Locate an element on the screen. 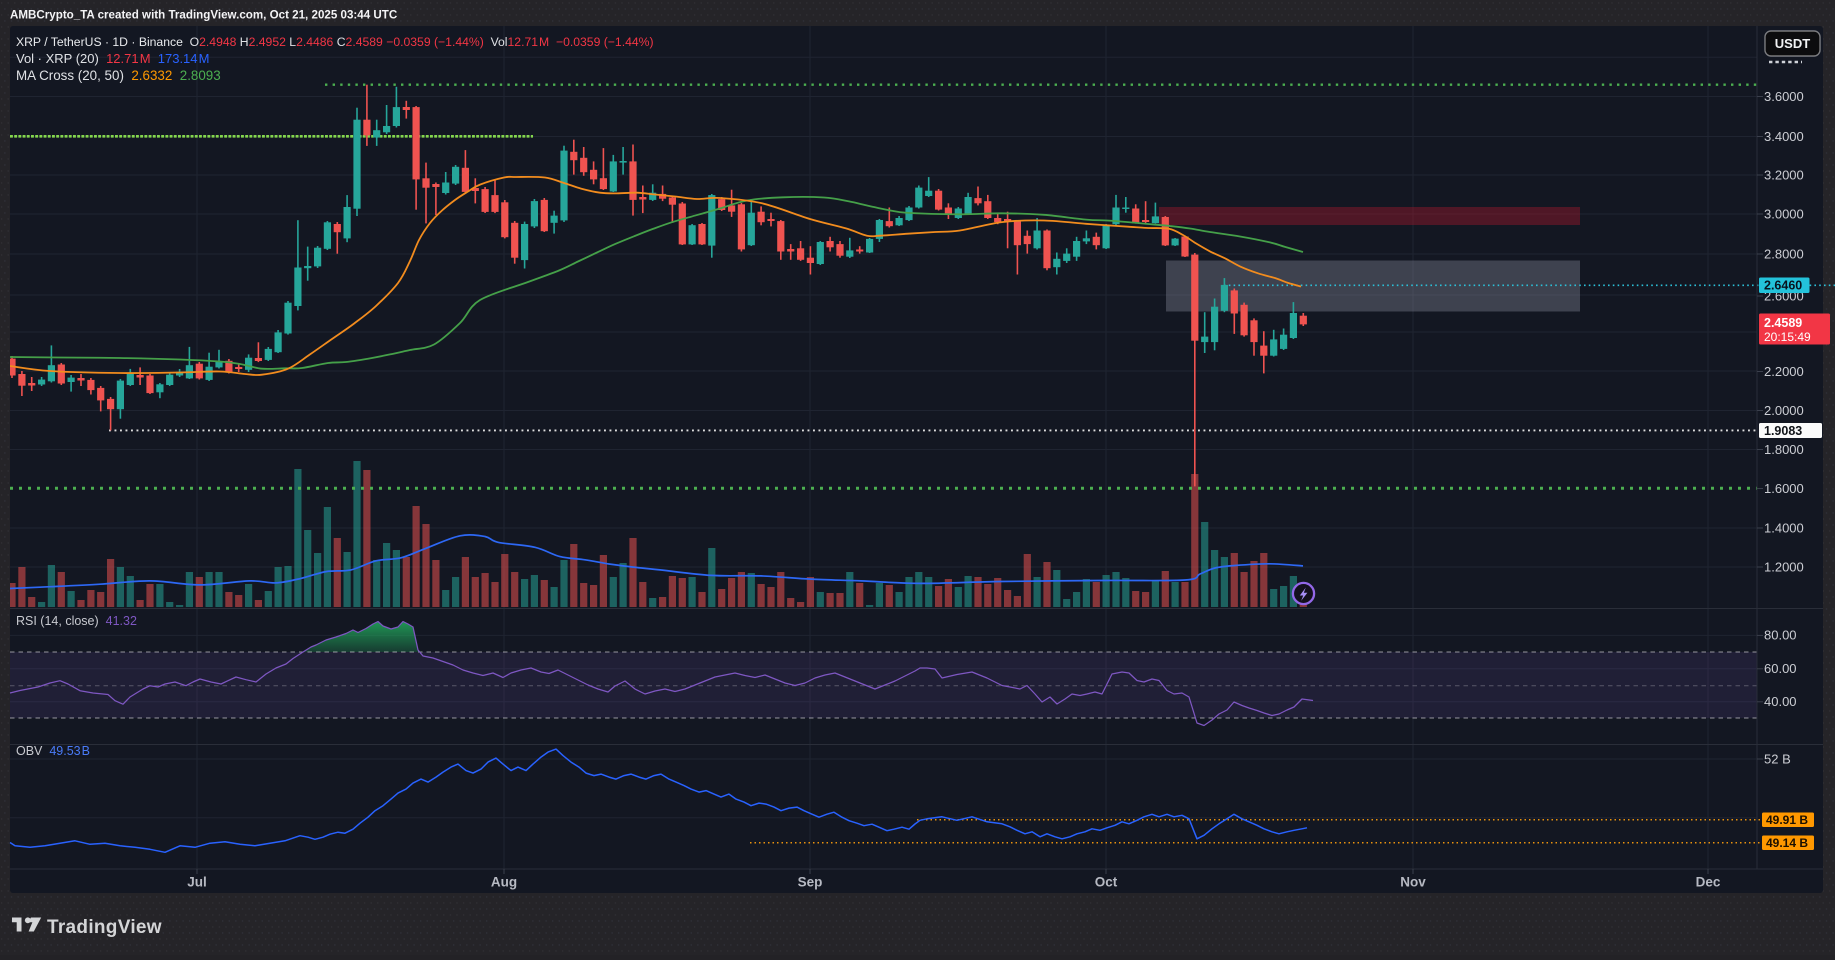 This screenshot has width=1835, height=960. svg-text: 2.6460 is located at coordinates (1783, 286).